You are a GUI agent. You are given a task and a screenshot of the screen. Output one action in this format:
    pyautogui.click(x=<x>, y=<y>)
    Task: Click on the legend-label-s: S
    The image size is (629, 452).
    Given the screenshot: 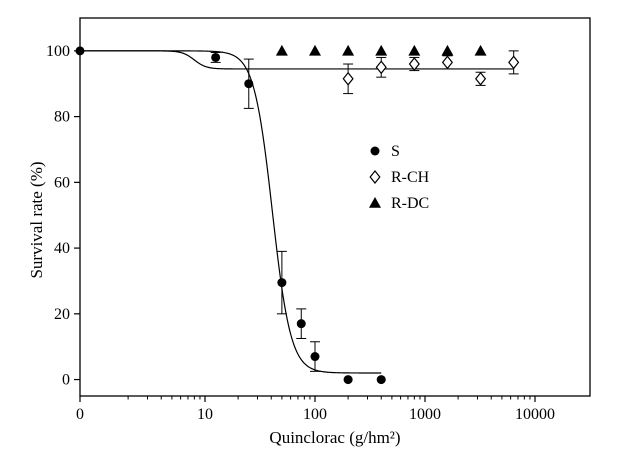 What is the action you would take?
    pyautogui.click(x=395, y=151)
    